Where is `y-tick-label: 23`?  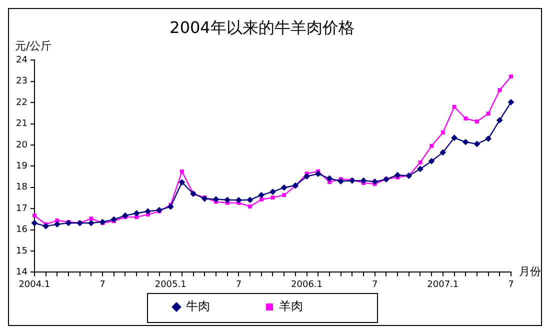 y-tick-label: 23 is located at coordinates (22, 81).